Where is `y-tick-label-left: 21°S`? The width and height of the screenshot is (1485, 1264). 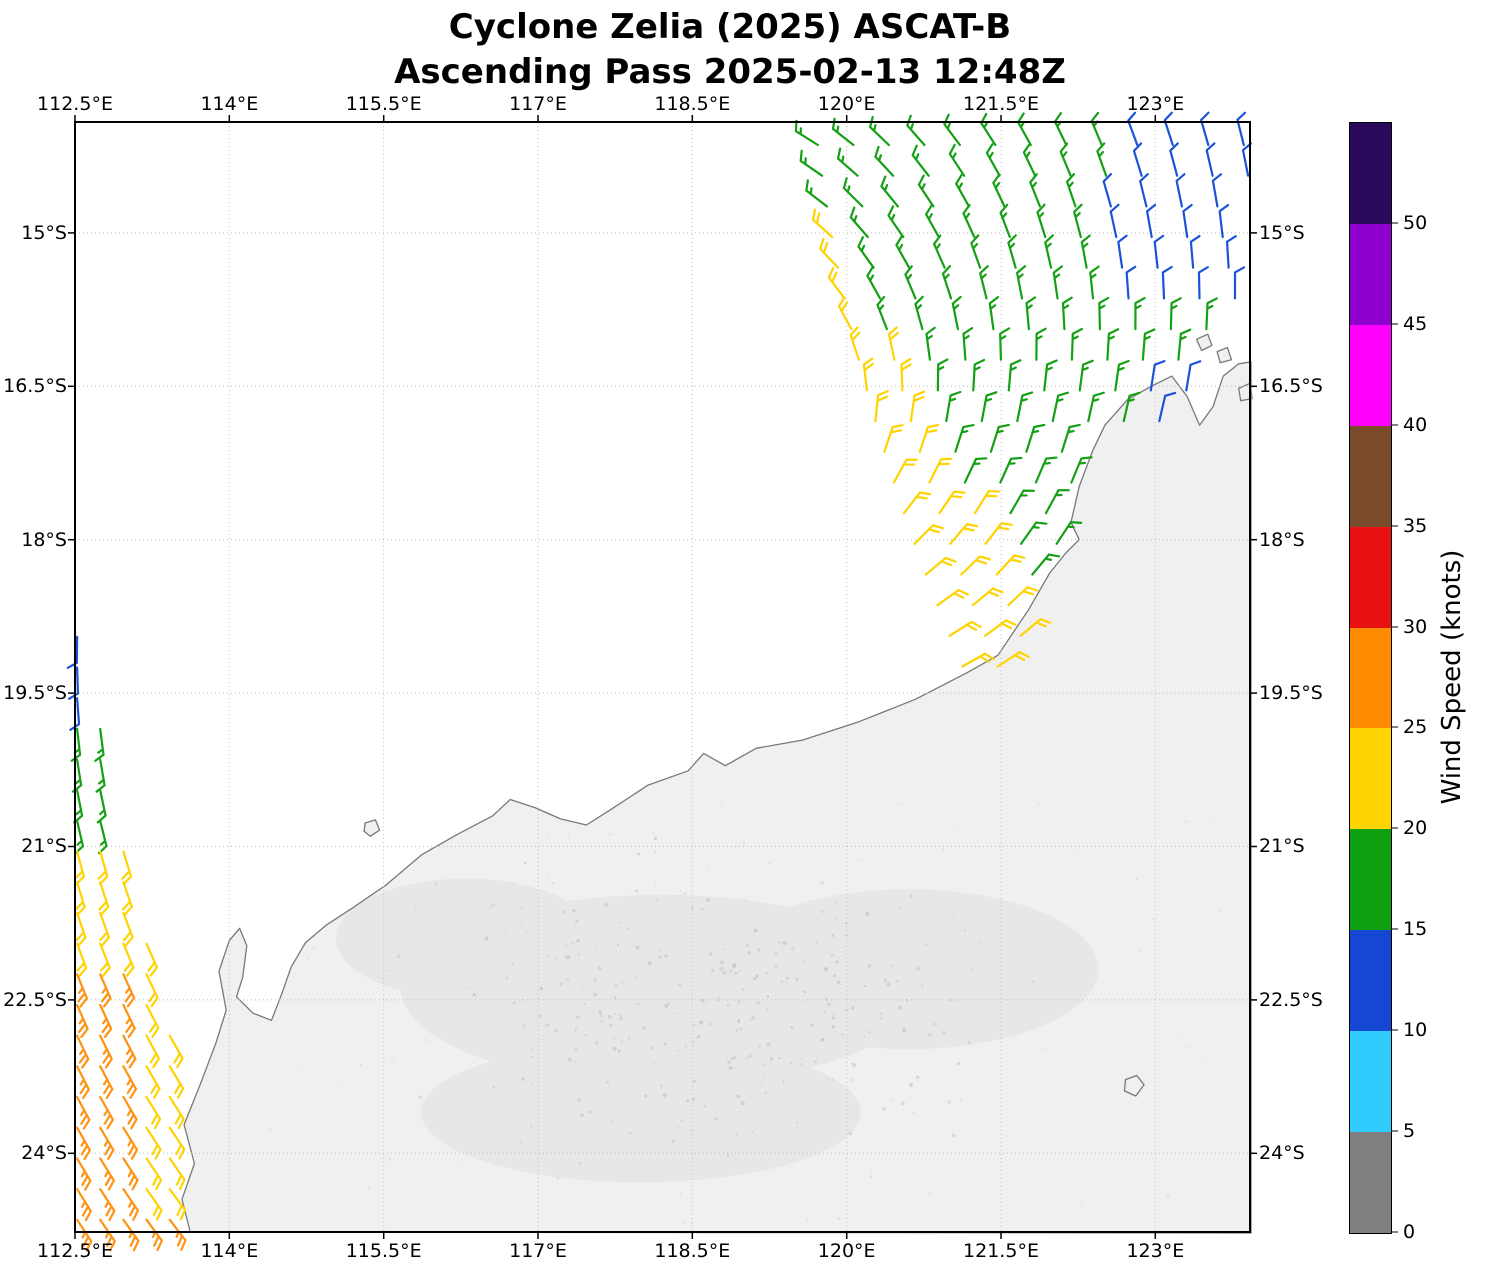 y-tick-label-left: 21°S is located at coordinates (44, 846).